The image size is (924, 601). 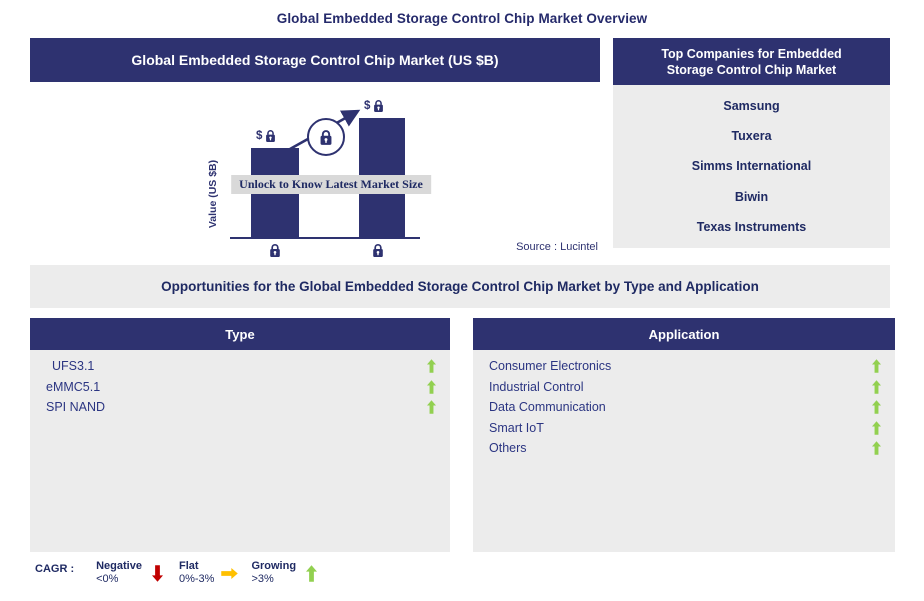 I want to click on list-item: Data Communication, so click(x=684, y=407).